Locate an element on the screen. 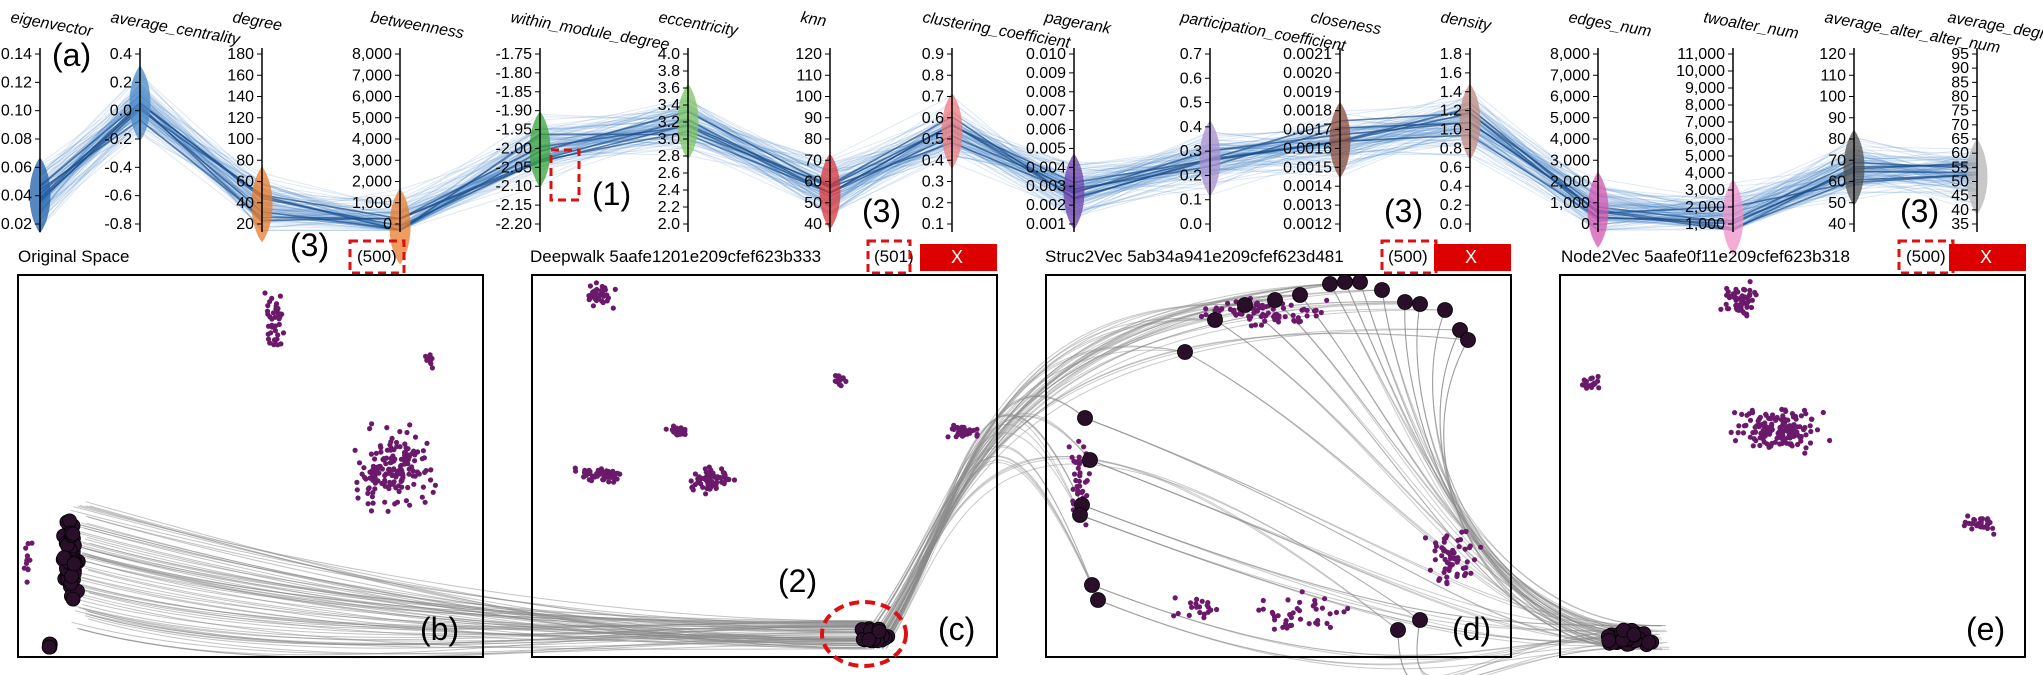  tick-label: 0.02 is located at coordinates (16, 224).